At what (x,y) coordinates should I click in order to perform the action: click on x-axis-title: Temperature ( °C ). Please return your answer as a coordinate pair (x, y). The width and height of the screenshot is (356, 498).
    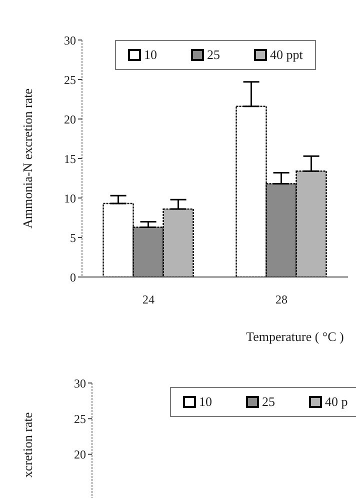
    Looking at the image, I should click on (295, 336).